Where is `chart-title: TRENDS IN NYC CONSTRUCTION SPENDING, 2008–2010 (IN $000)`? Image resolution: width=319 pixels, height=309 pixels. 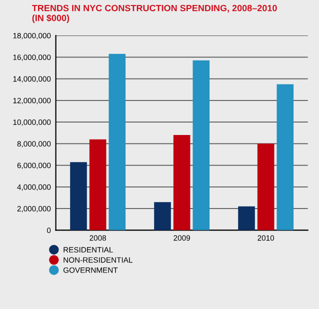
chart-title: TRENDS IN NYC CONSTRUCTION SPENDING, 2008–2010 (IN $000) is located at coordinates (154, 13).